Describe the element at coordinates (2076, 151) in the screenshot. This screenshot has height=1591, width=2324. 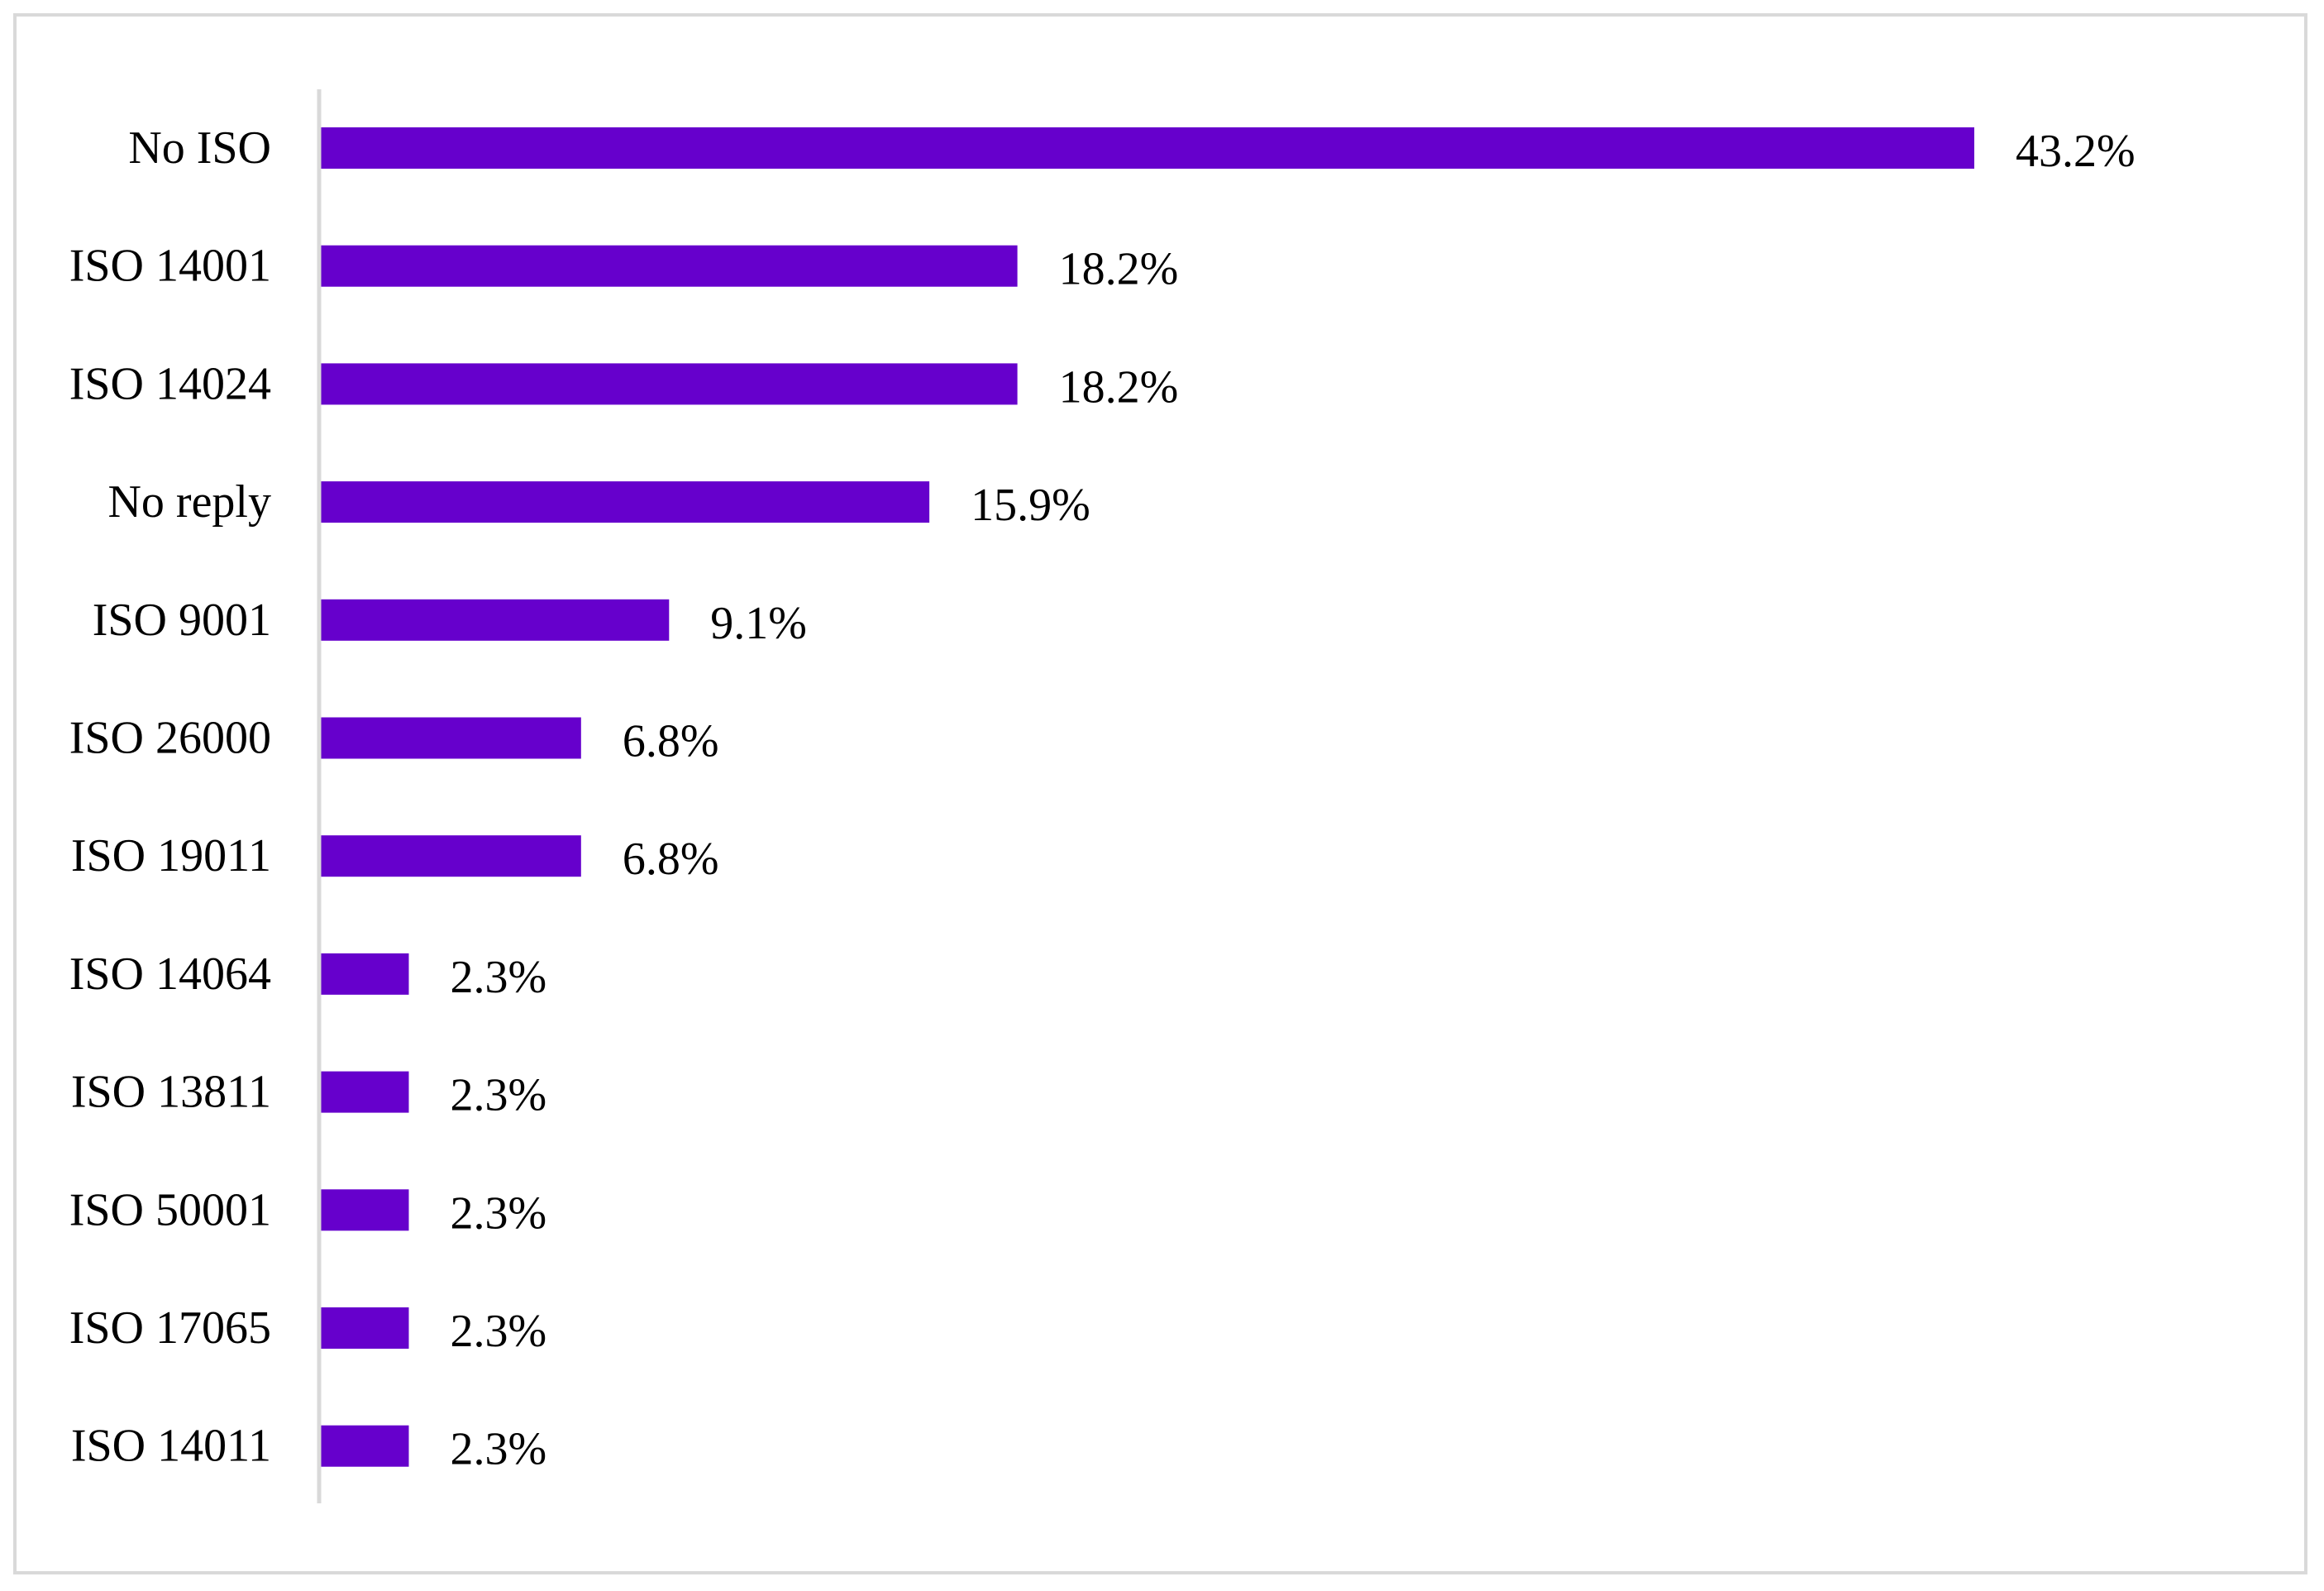
I see `value-label: 43.2%` at that location.